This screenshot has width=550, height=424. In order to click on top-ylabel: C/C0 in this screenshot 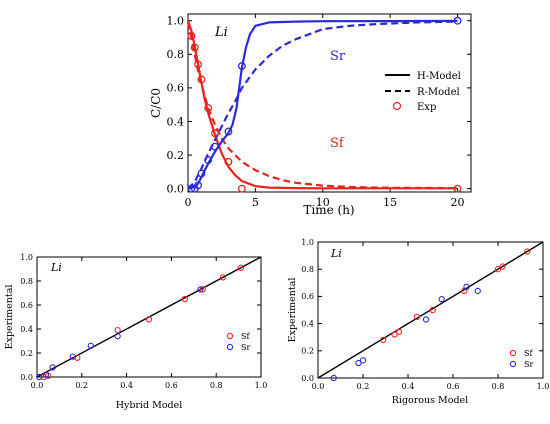, I will do `click(156, 103)`.